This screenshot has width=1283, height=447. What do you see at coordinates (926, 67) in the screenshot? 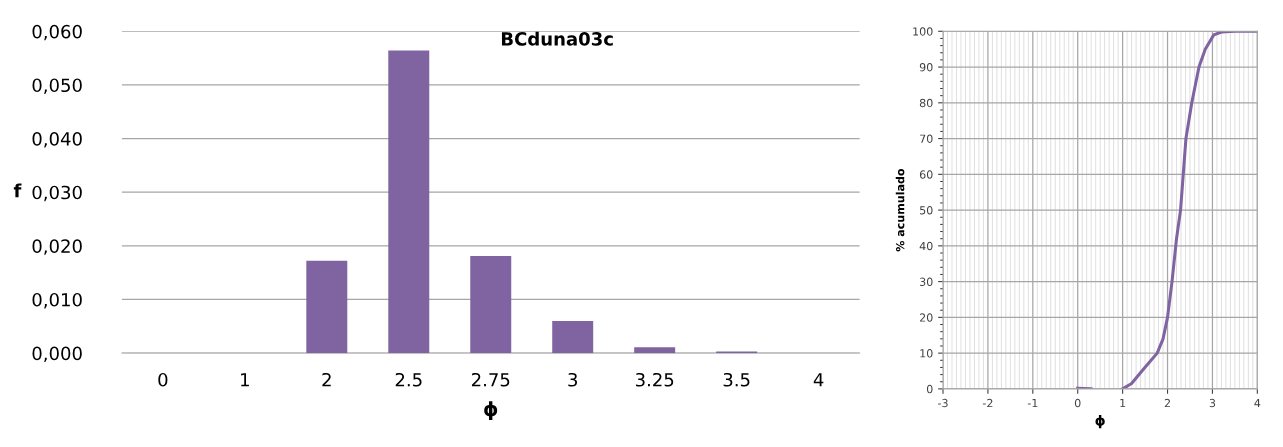
I see `y-tick-label: 90` at bounding box center [926, 67].